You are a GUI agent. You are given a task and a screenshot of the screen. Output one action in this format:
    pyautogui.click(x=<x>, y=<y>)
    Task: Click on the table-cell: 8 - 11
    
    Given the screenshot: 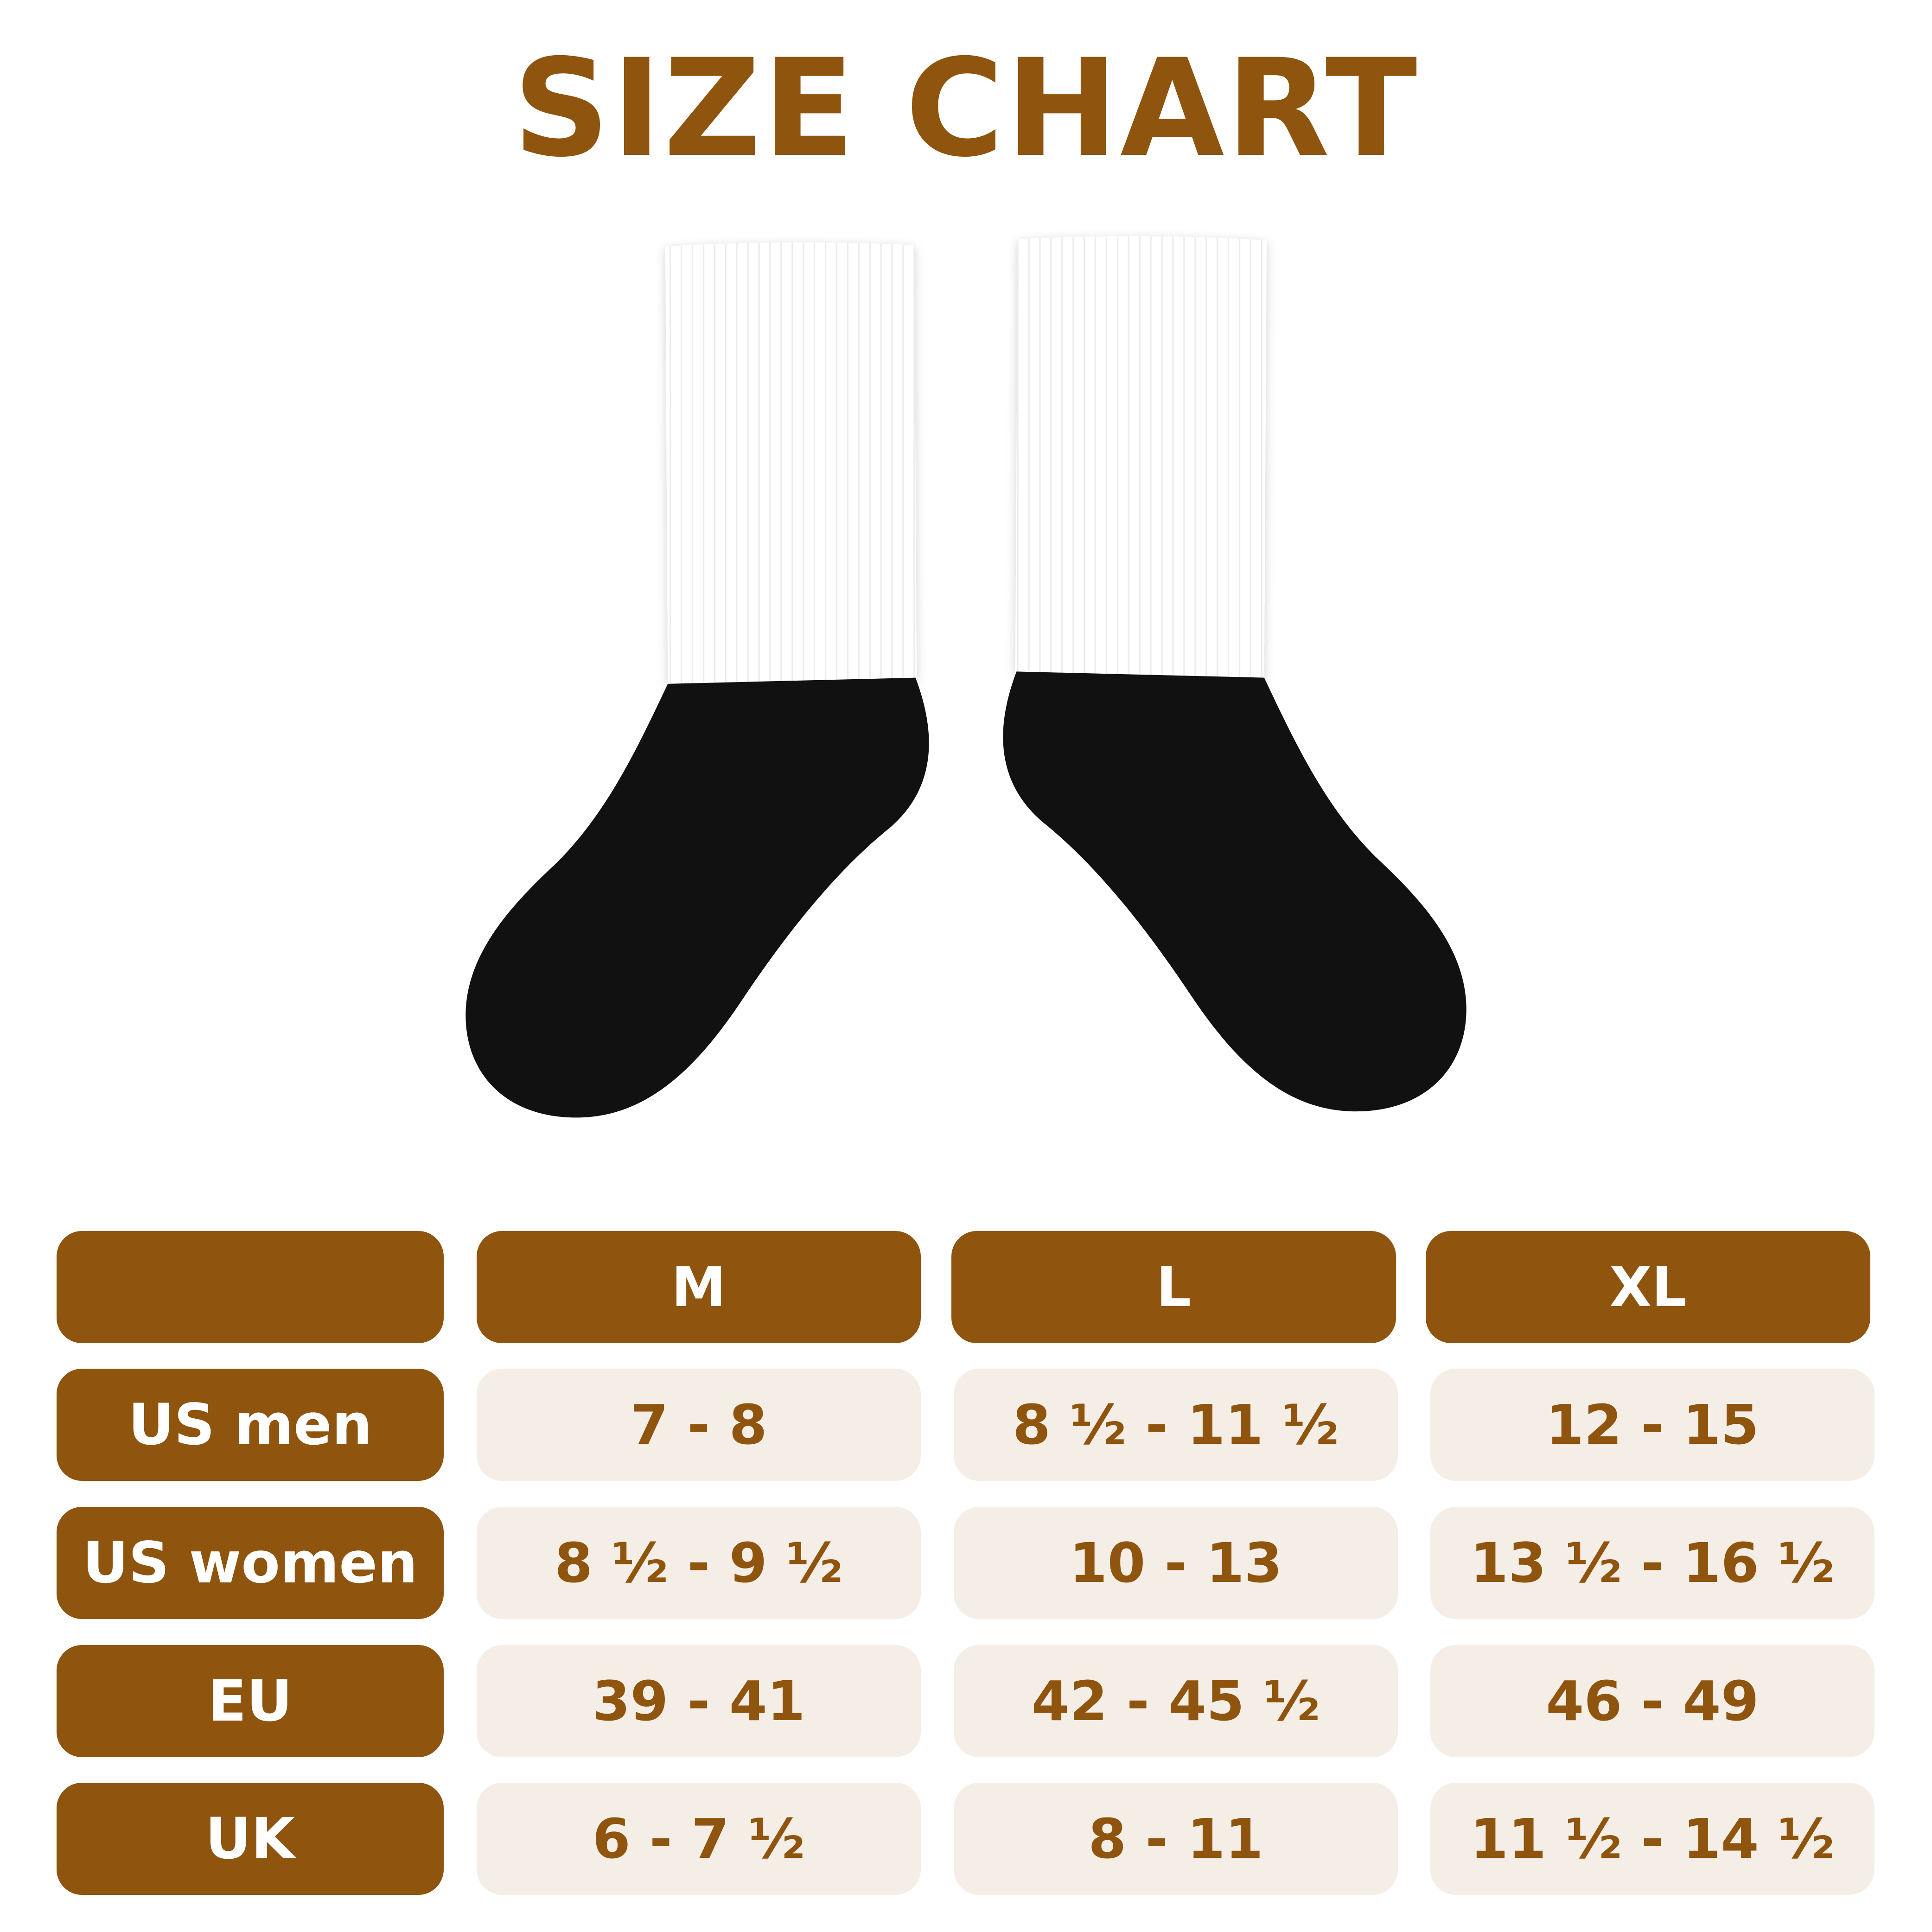 What is the action you would take?
    pyautogui.click(x=1176, y=1839)
    